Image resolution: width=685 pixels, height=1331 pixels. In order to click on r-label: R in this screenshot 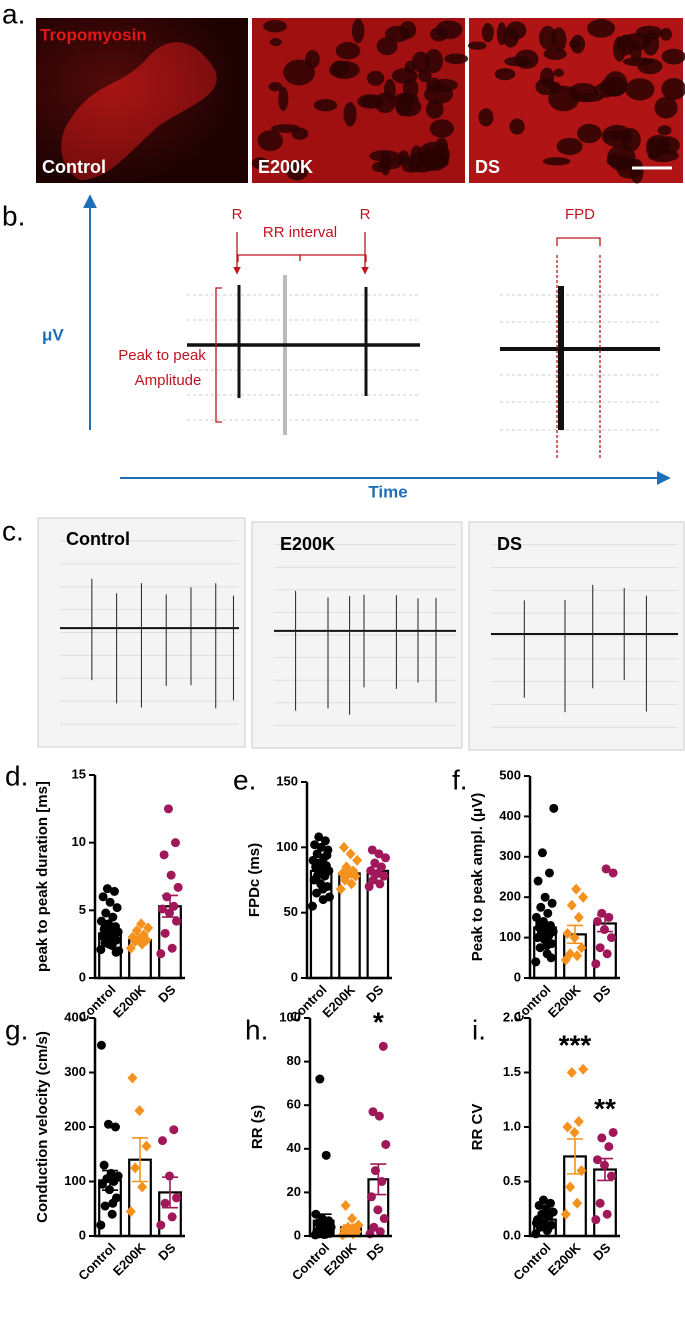, I will do `click(237, 214)`.